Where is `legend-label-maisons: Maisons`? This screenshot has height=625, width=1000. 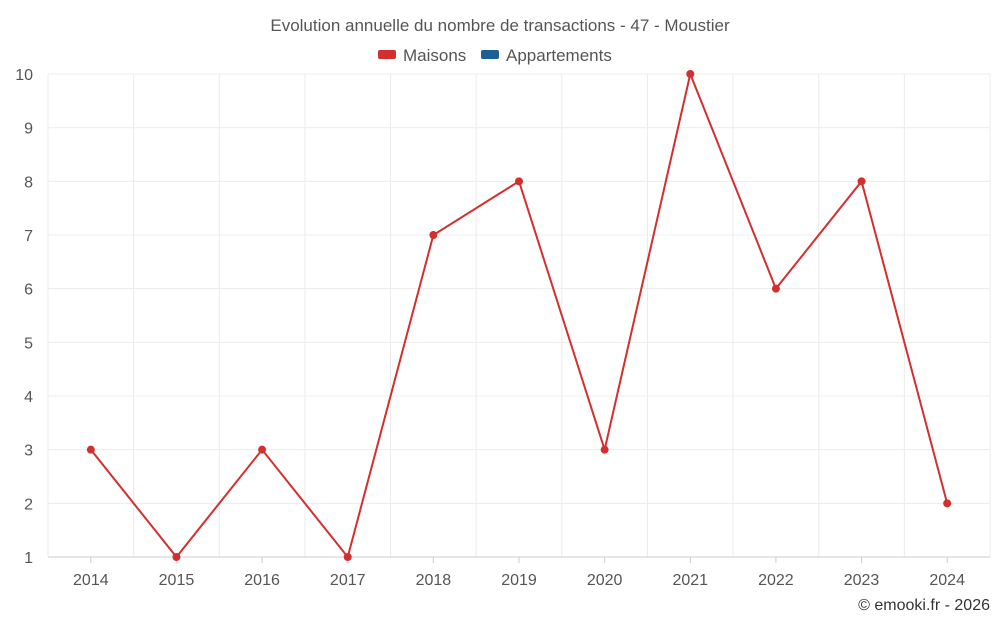 legend-label-maisons: Maisons is located at coordinates (434, 55).